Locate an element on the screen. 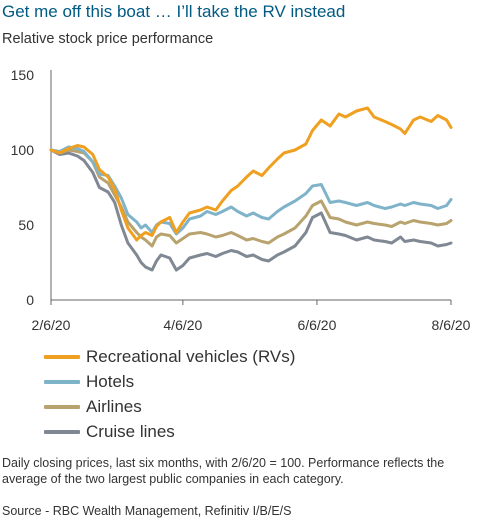 This screenshot has width=484, height=529. legend-item-cruise: Cruise lines is located at coordinates (169, 431).